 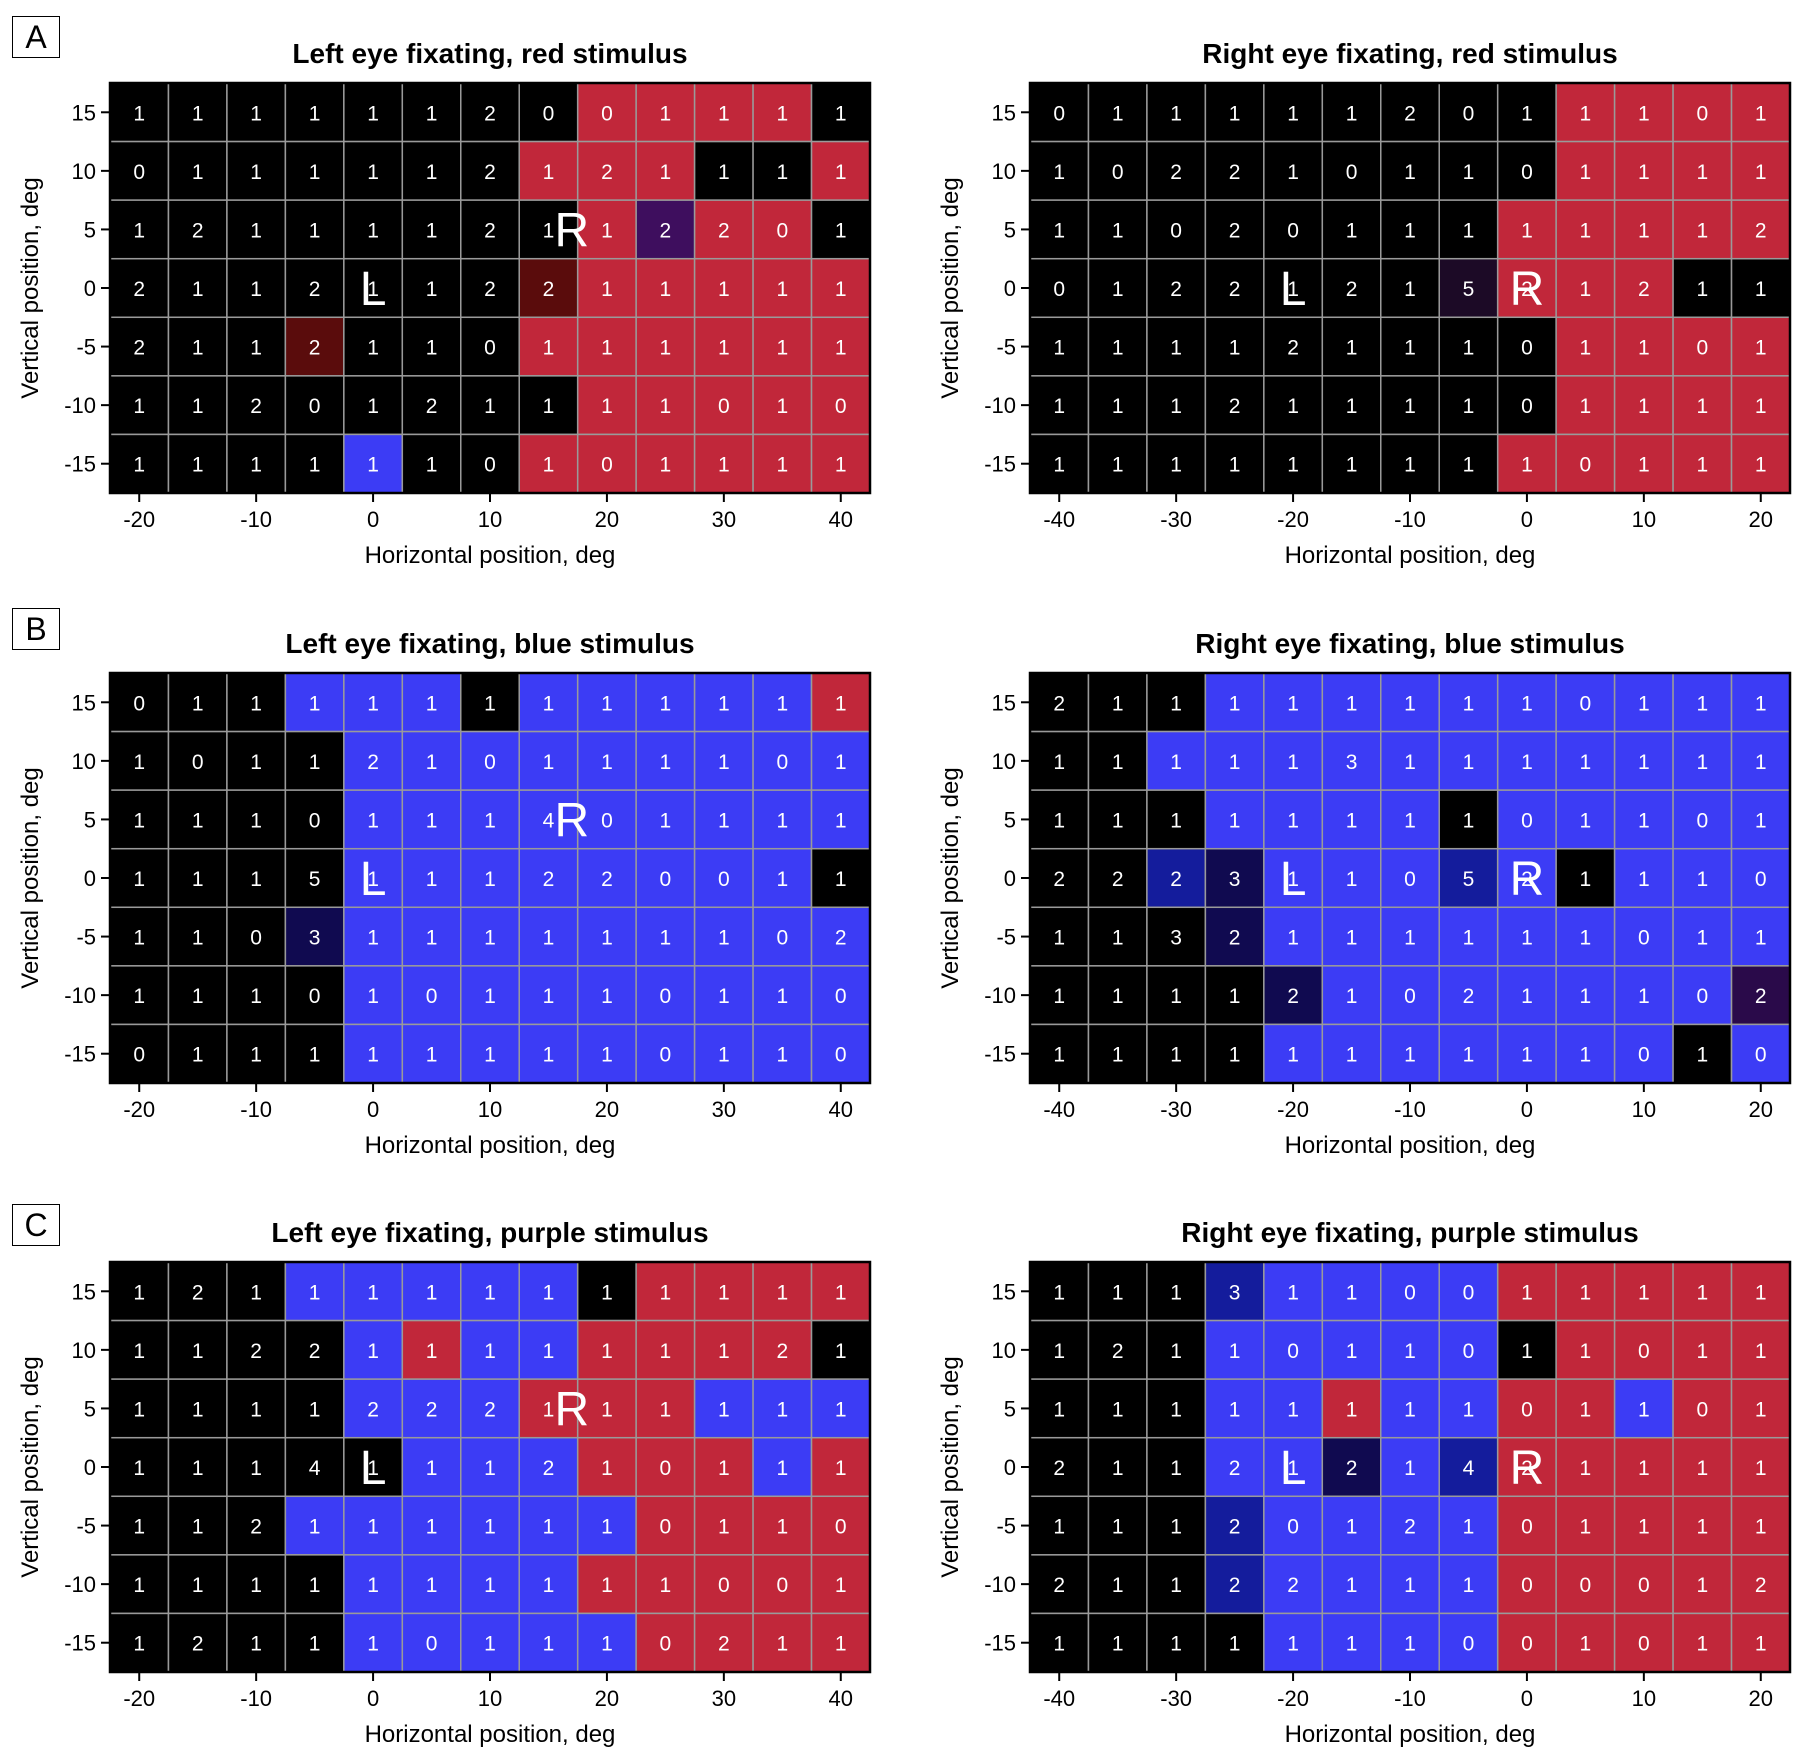 I want to click on y-tick-label: 5, so click(x=90, y=1408).